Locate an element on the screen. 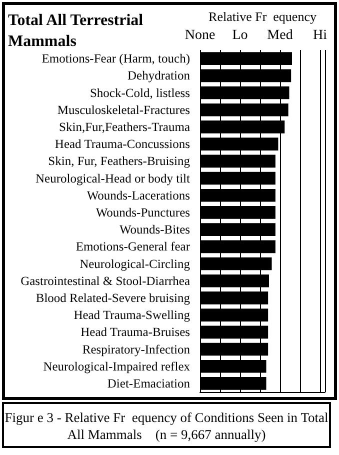 The height and width of the screenshot is (455, 339). y-tick-label: Neurological-Impaired reflex is located at coordinates (117, 366).